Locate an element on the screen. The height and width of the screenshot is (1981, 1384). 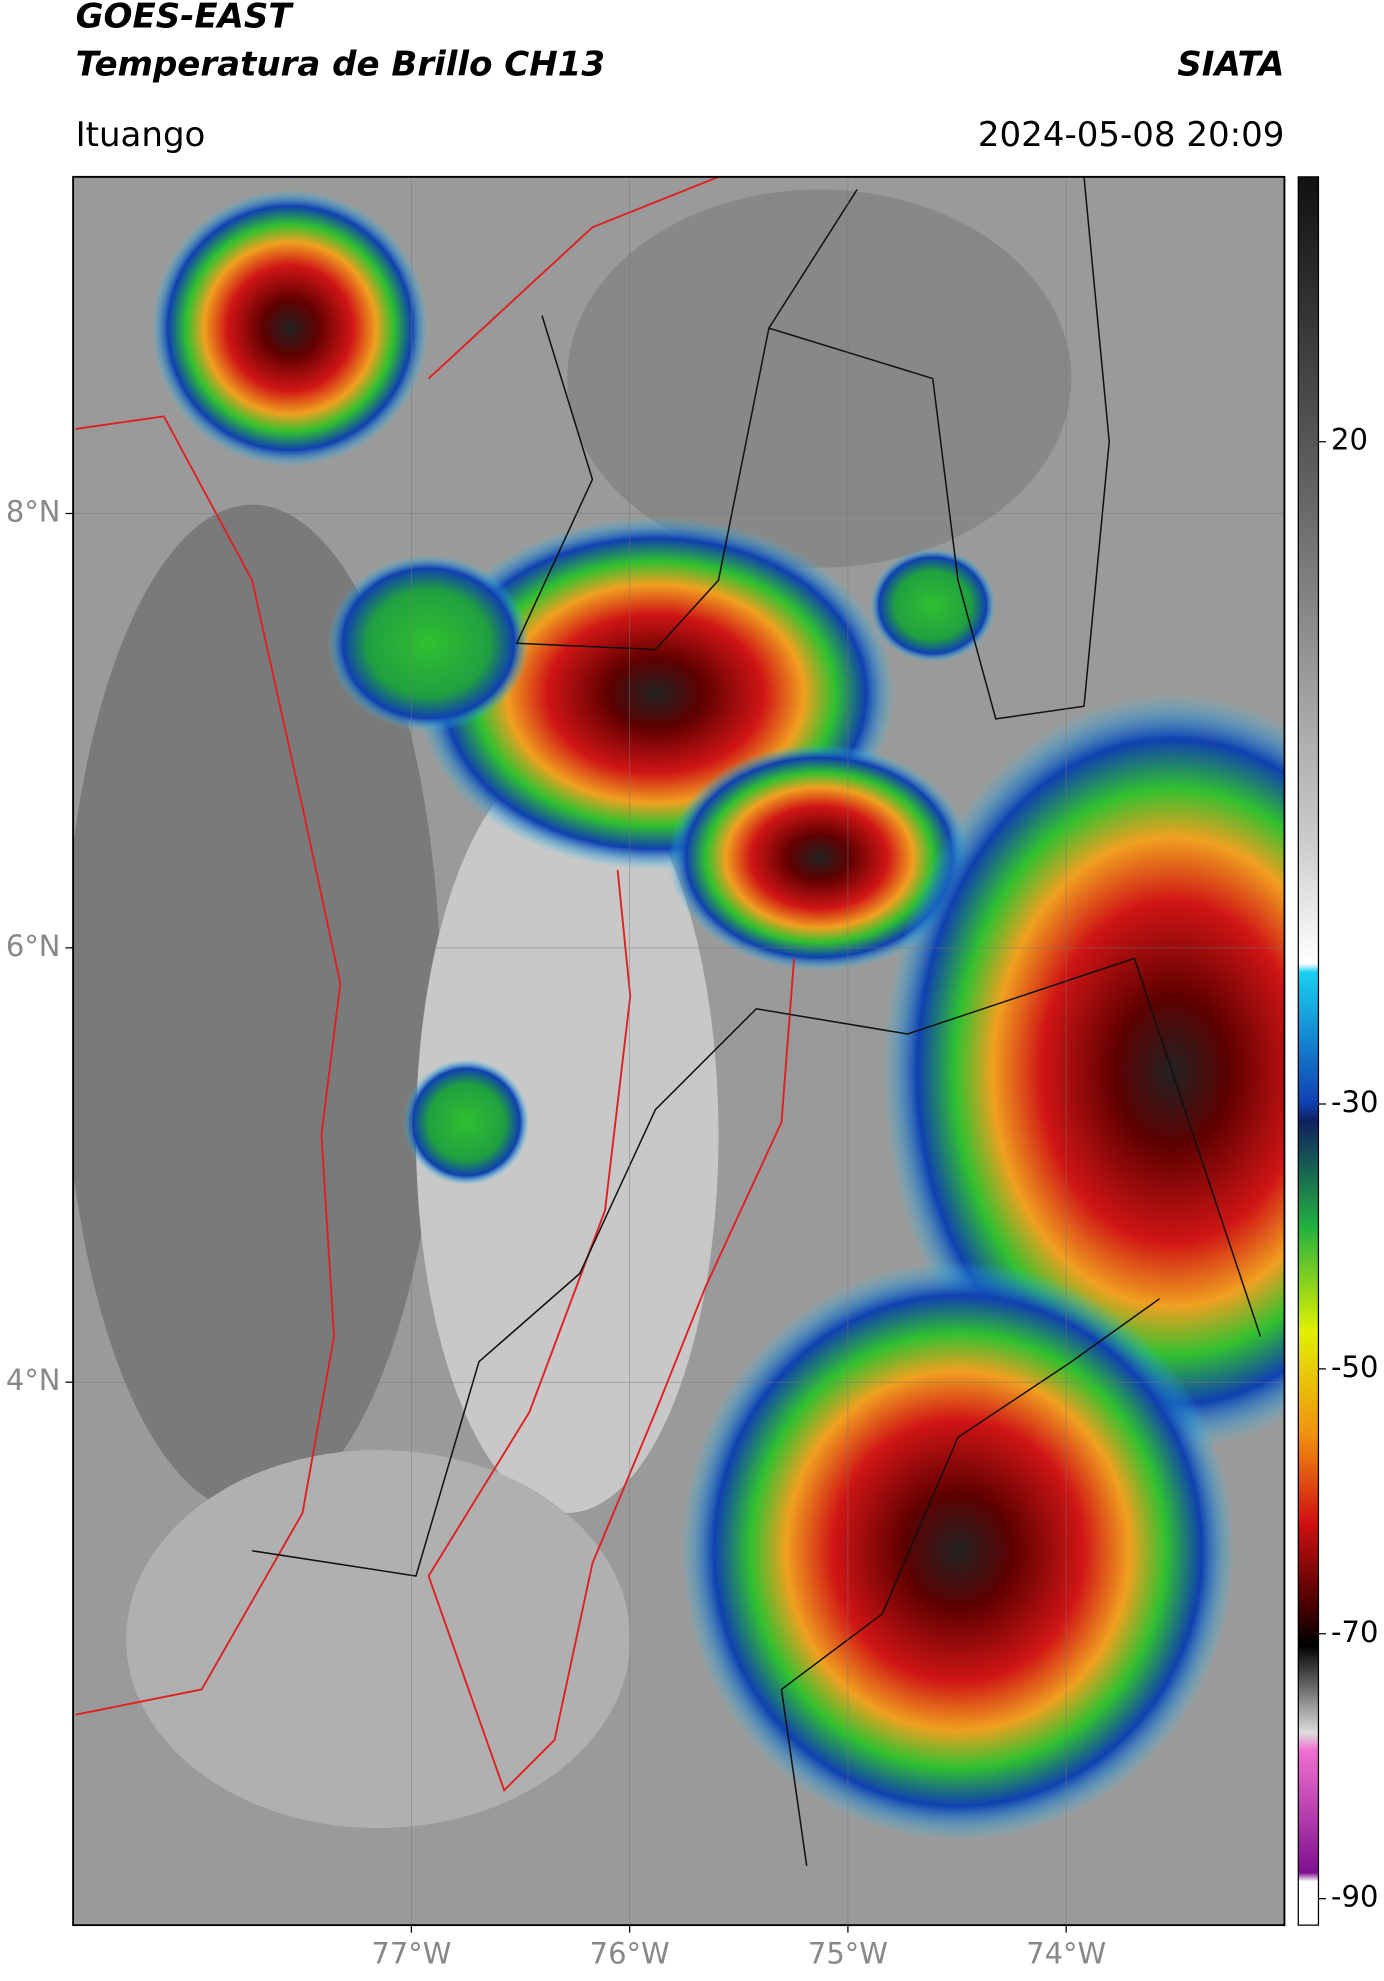
colorbar-tick-label: -30 is located at coordinates (1354, 1102).